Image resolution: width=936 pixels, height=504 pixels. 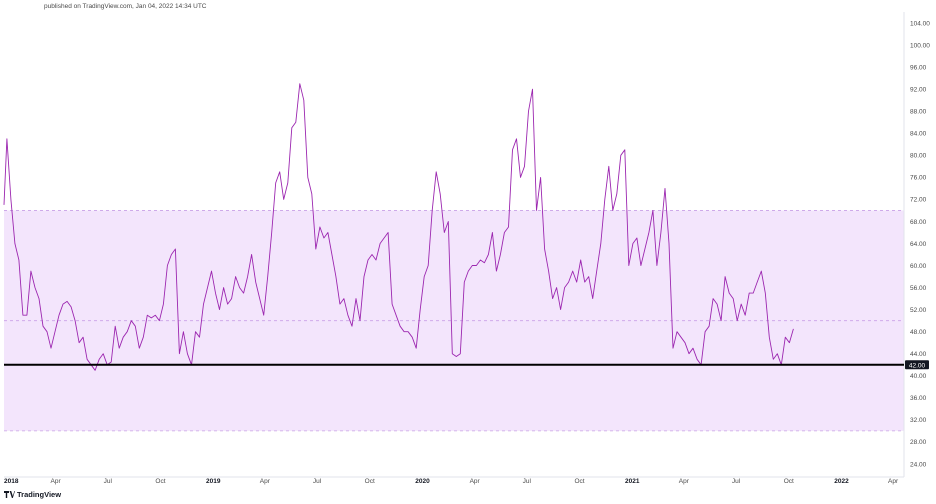 What do you see at coordinates (632, 481) in the screenshot?
I see `x-tick-label: 2021` at bounding box center [632, 481].